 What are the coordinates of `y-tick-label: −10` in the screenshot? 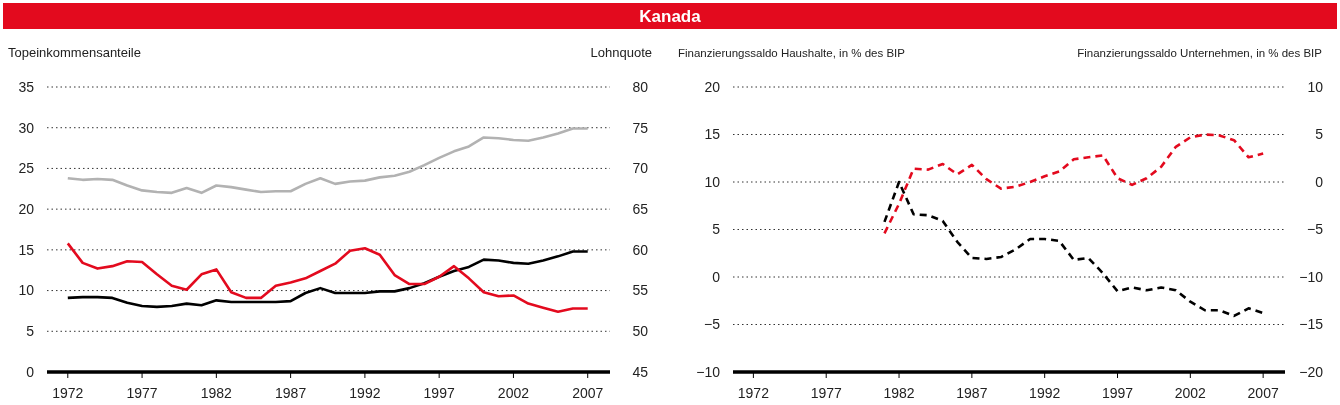 It's located at (708, 371).